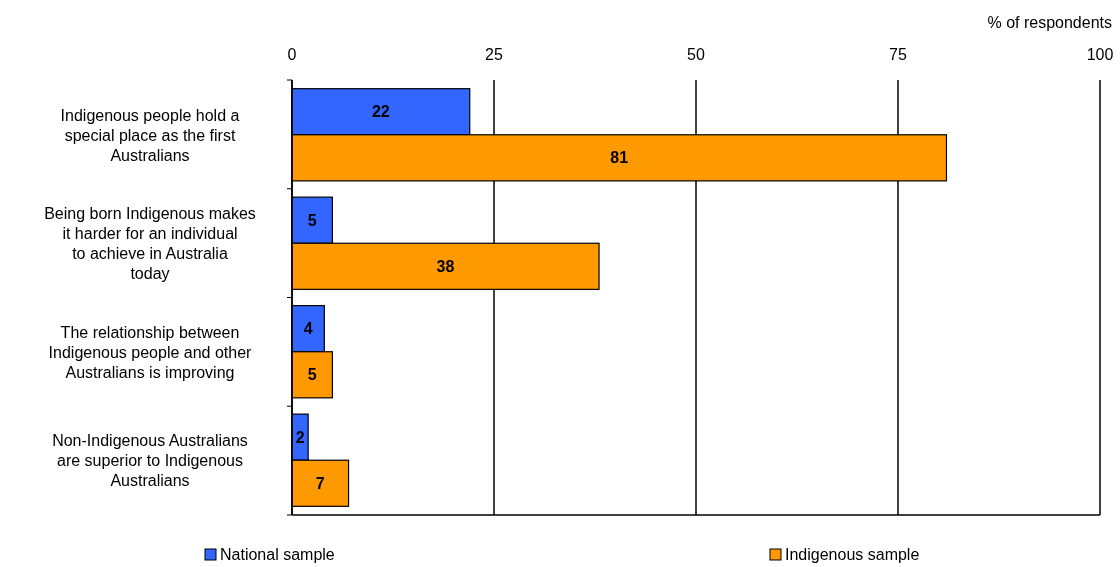 This screenshot has width=1120, height=567. What do you see at coordinates (308, 329) in the screenshot?
I see `data-label: 4` at bounding box center [308, 329].